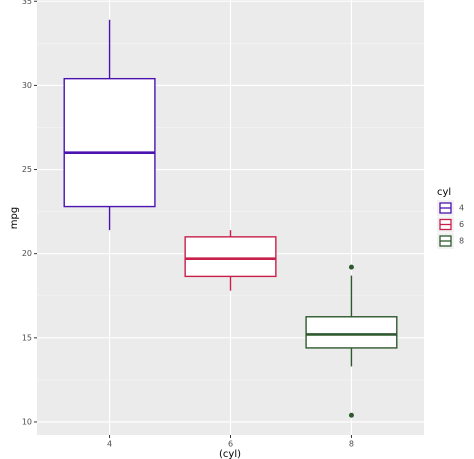  What do you see at coordinates (461, 241) in the screenshot?
I see `legend-label: 8` at bounding box center [461, 241].